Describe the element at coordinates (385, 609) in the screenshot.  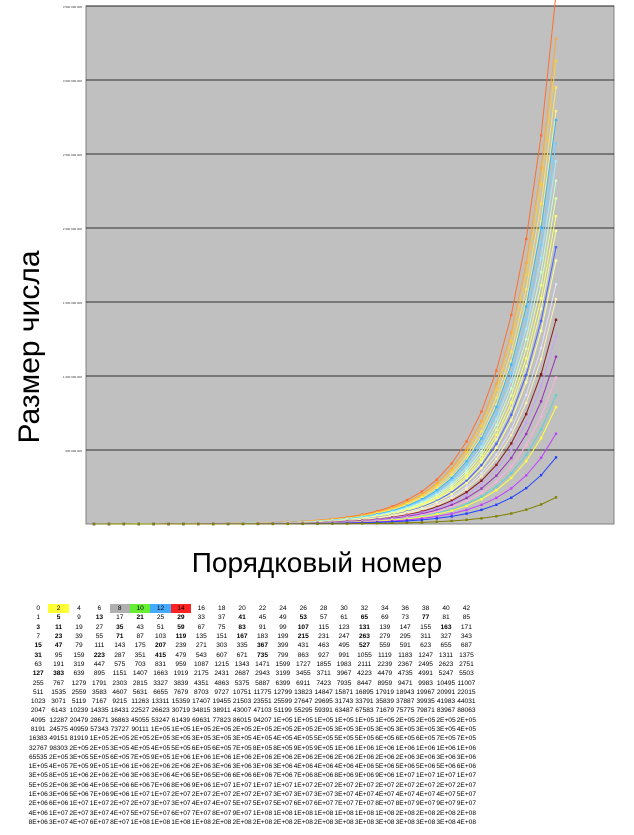
I see `table-header-cell: 34` at that location.